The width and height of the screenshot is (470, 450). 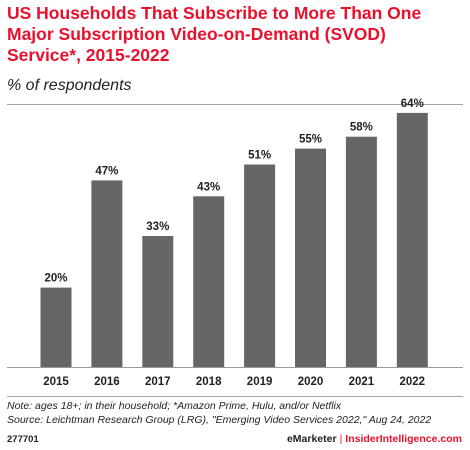 I want to click on bar-2022, so click(x=412, y=240).